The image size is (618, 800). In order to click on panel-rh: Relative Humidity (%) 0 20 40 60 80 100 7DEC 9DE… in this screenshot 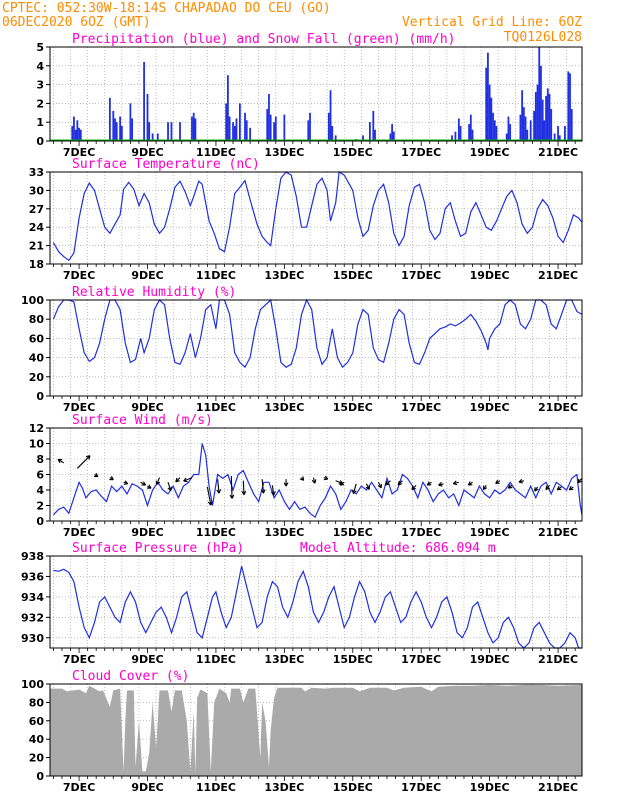, I will do `click(302, 349)`.